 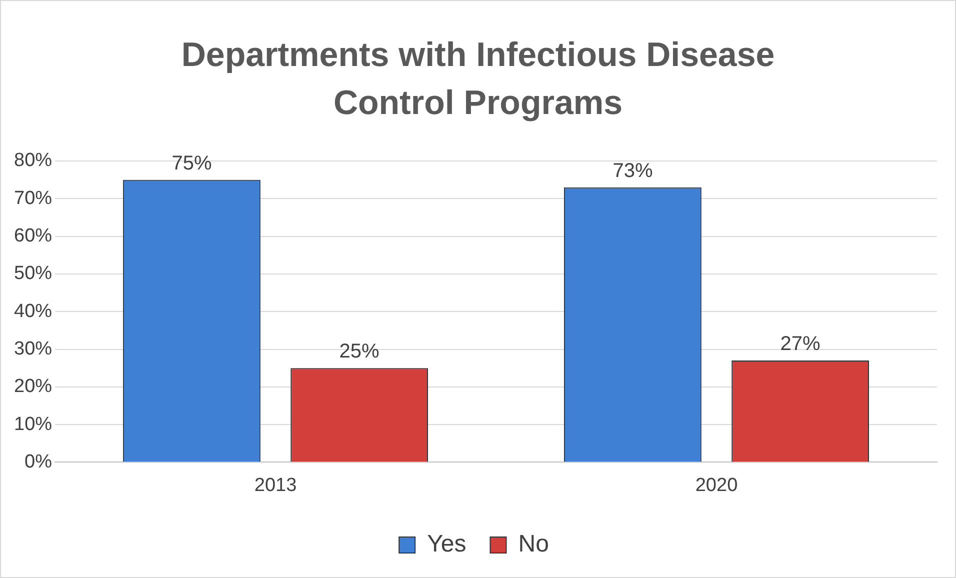 What do you see at coordinates (33, 387) in the screenshot?
I see `y-tick-label: 20%` at bounding box center [33, 387].